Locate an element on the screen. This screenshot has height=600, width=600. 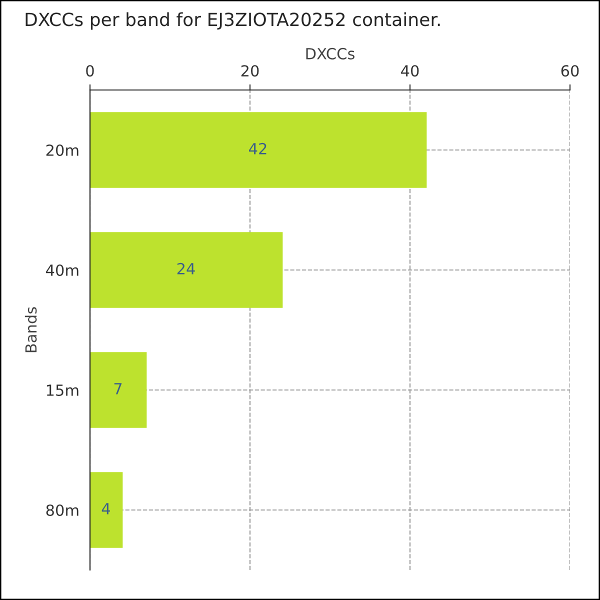
data-label: 4 is located at coordinates (106, 508).